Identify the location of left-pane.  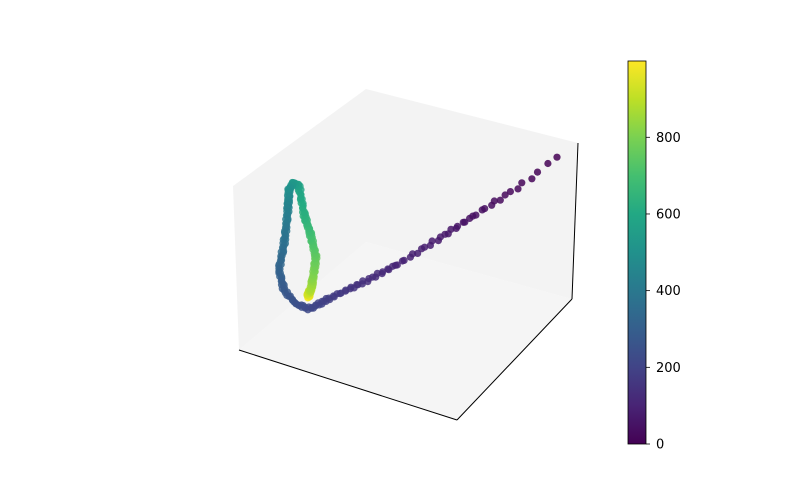
(299, 219).